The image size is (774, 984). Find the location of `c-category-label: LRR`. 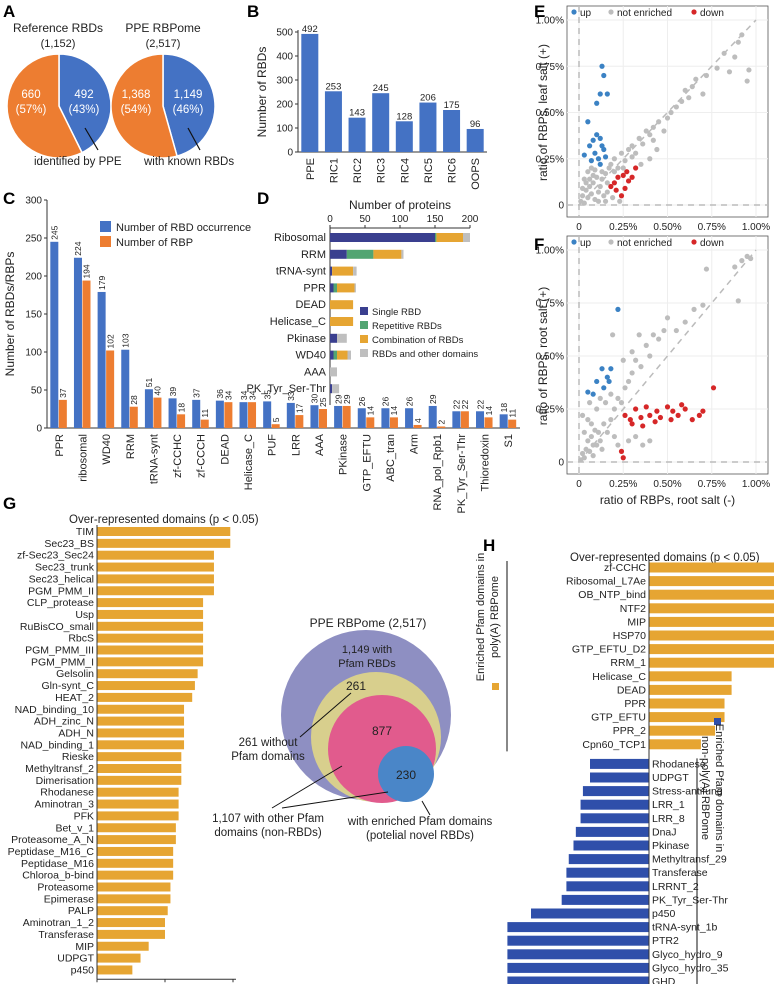

c-category-label: LRR is located at coordinates (296, 445).